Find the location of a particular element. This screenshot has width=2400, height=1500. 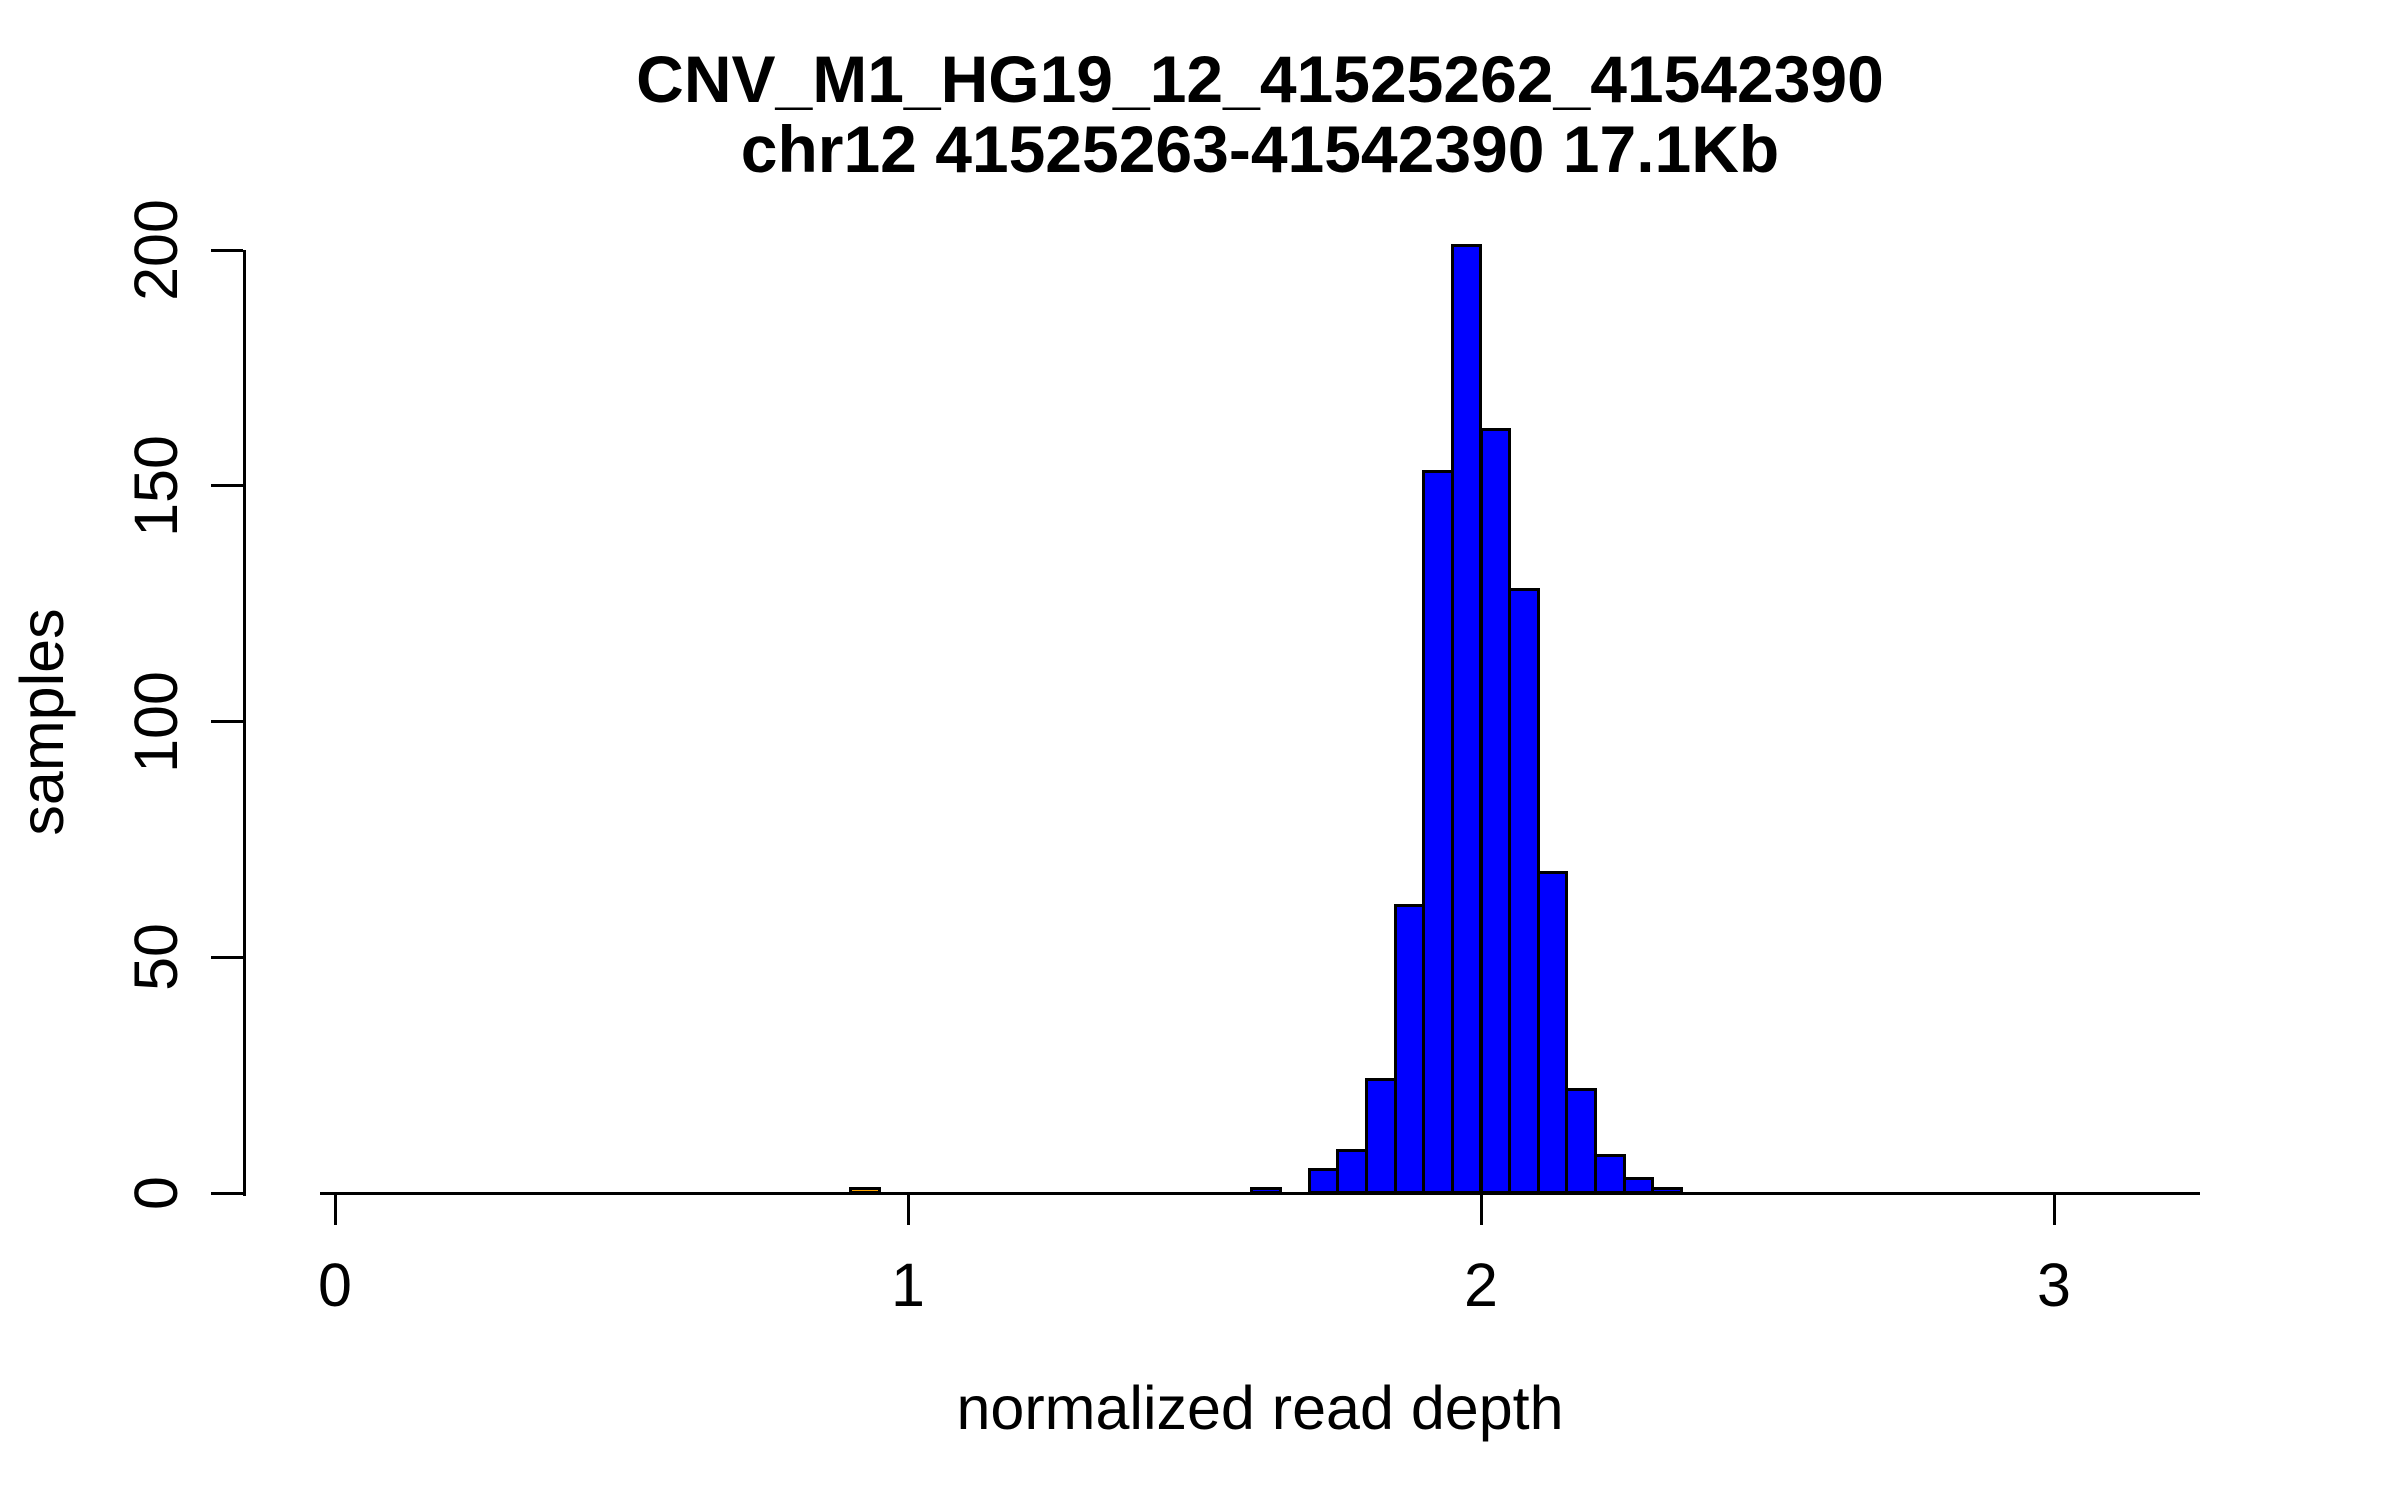

y-tick-label: 150 is located at coordinates (156, 485).